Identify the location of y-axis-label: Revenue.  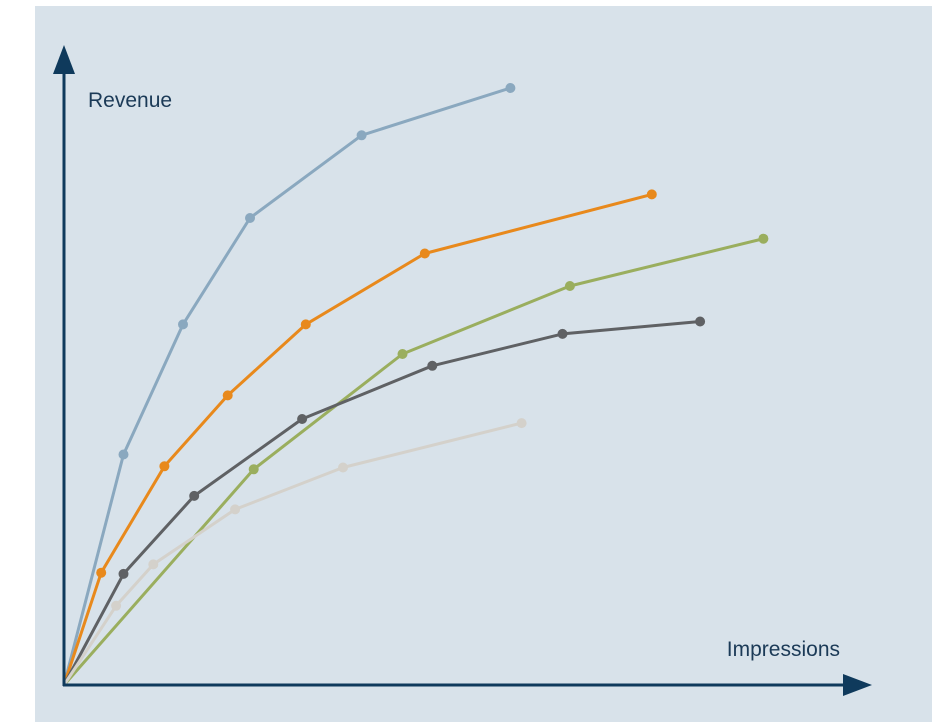
(130, 100).